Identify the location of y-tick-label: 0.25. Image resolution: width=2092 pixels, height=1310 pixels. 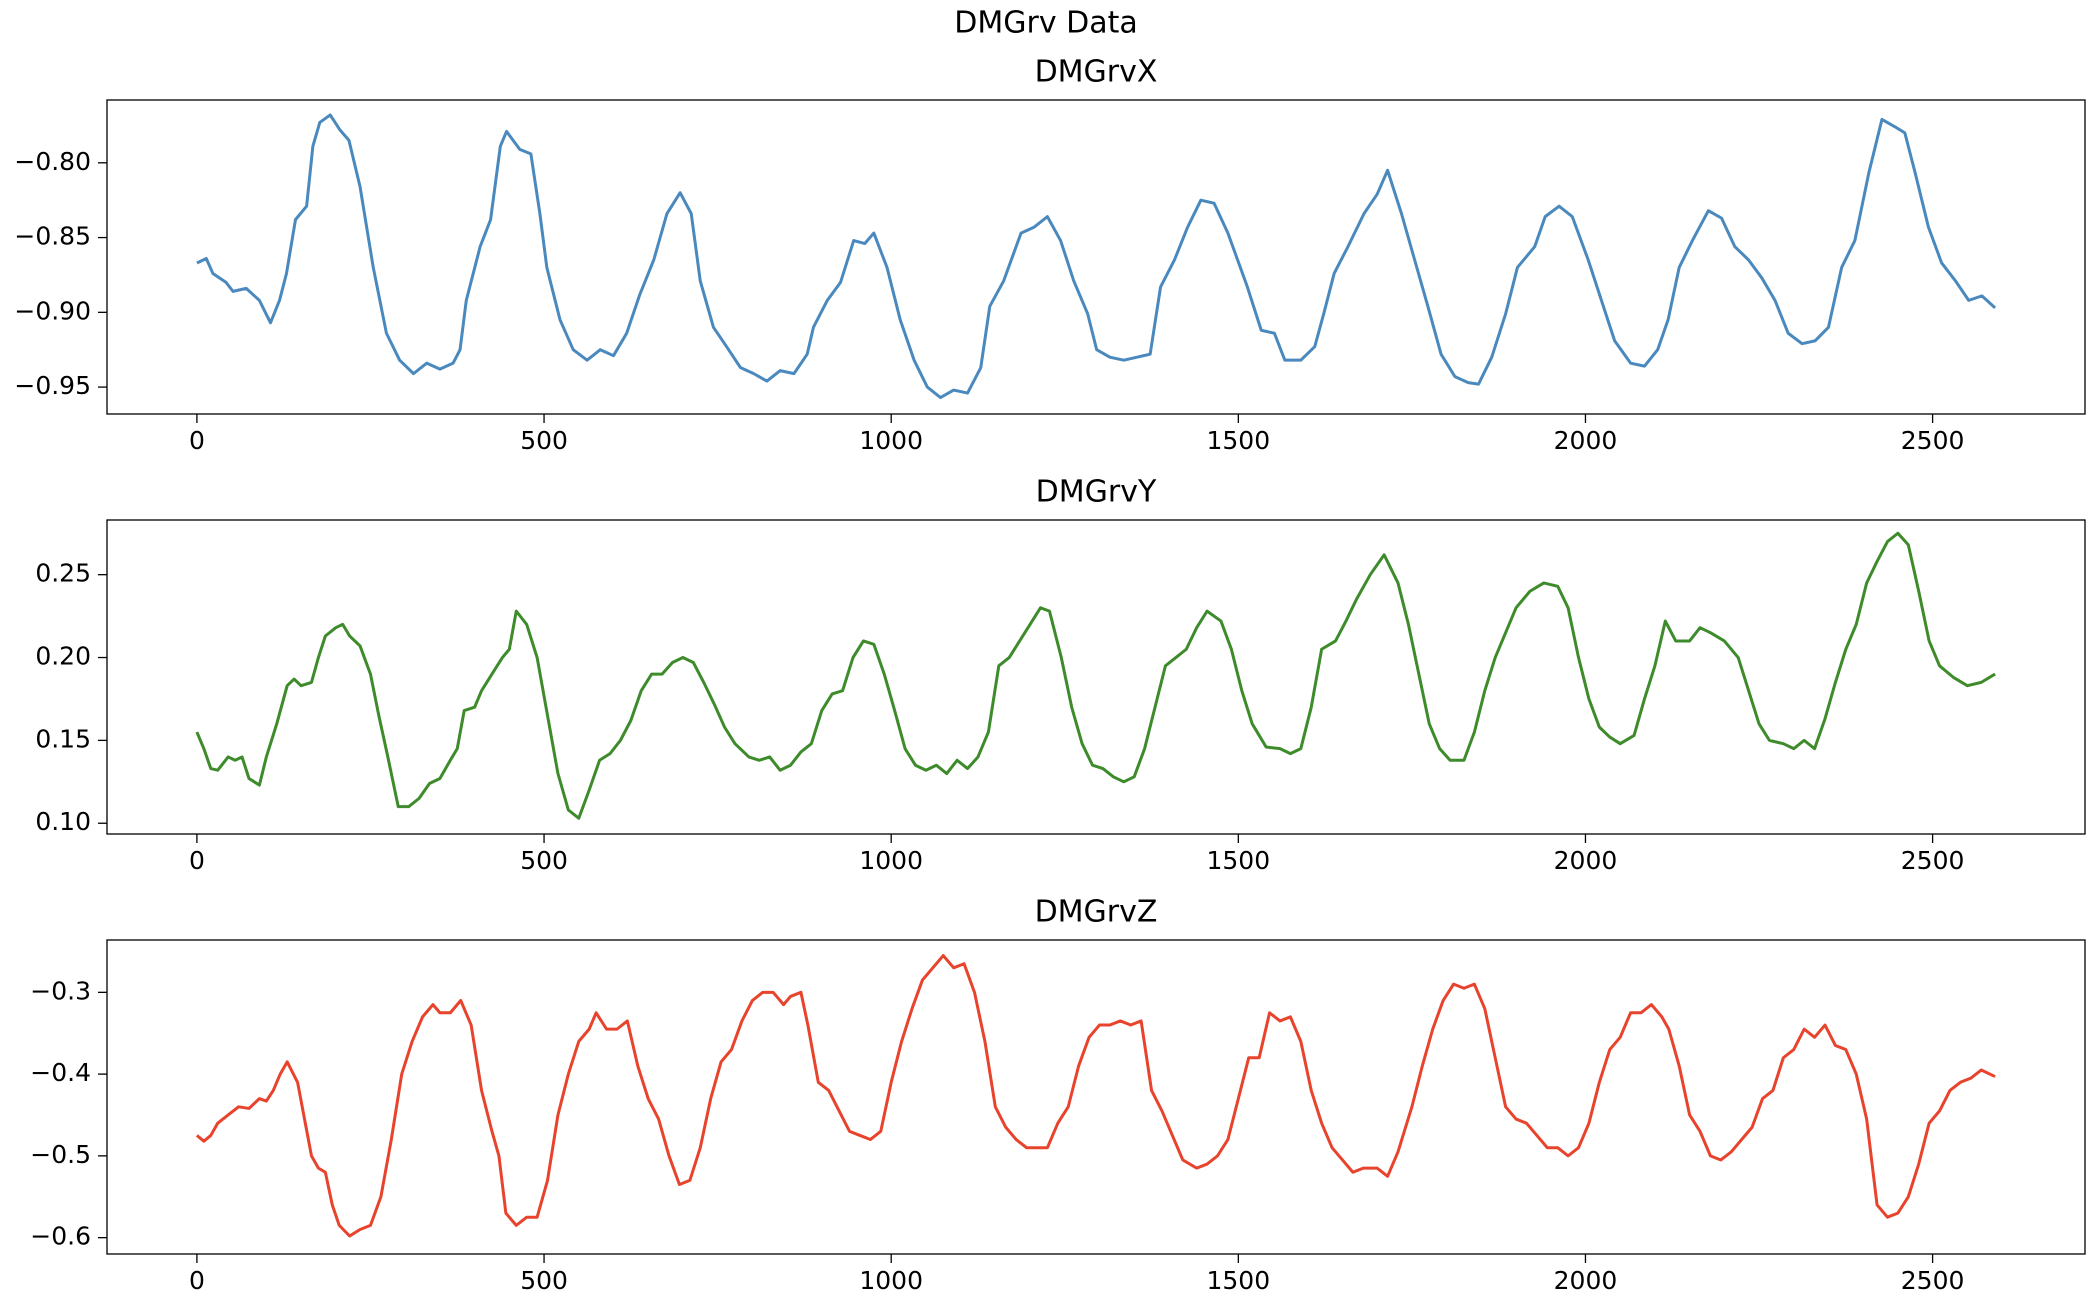
(63, 573).